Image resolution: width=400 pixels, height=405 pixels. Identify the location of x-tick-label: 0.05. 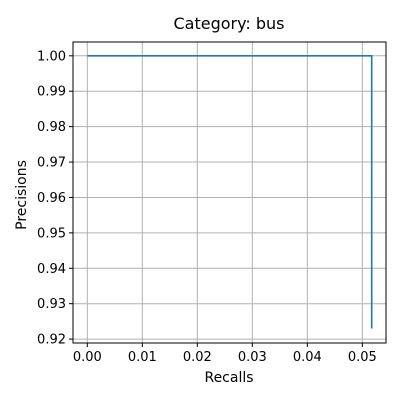
(362, 357).